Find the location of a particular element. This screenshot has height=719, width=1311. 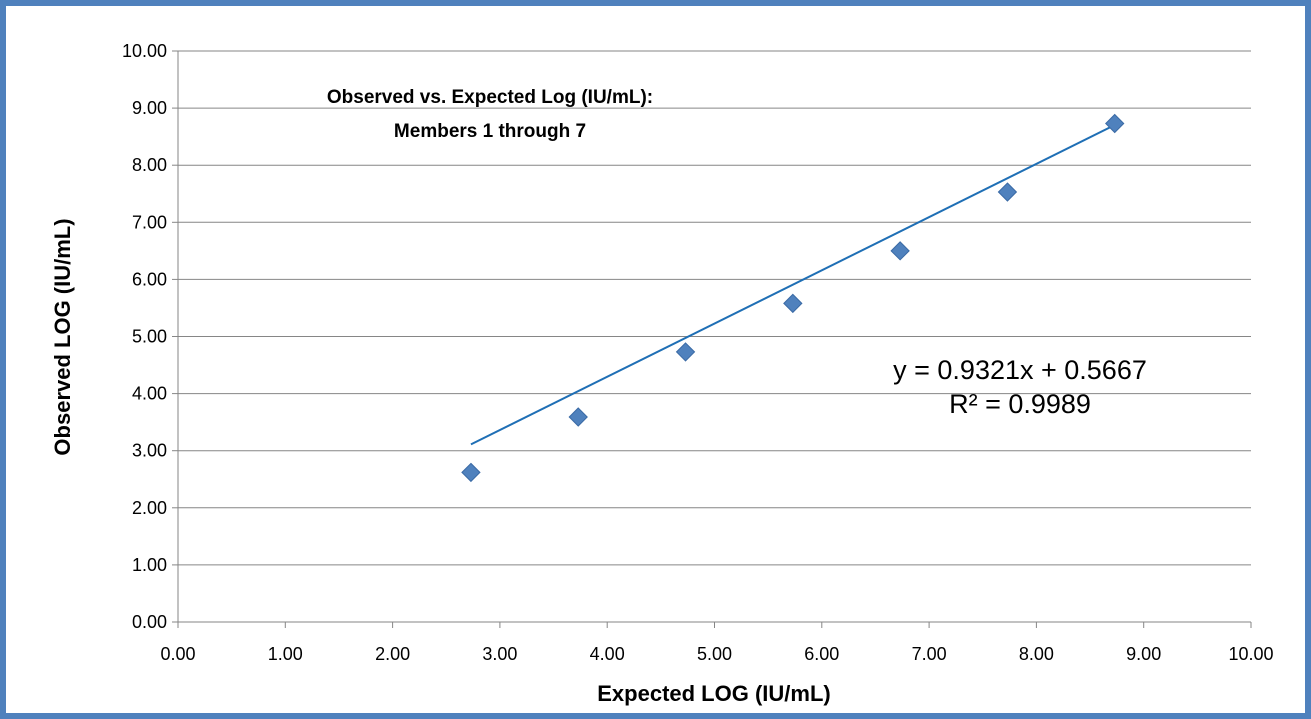

x-tick-label: 9.00 is located at coordinates (1143, 654).